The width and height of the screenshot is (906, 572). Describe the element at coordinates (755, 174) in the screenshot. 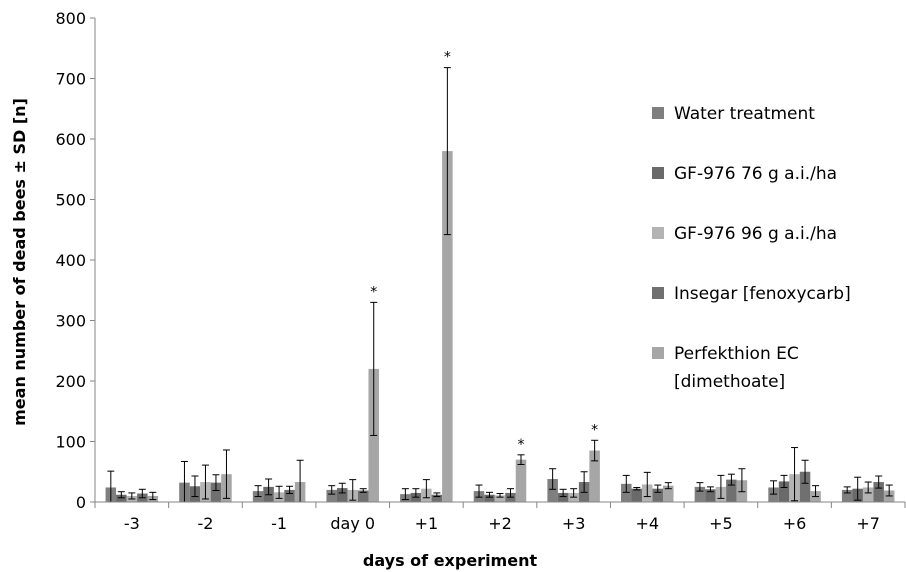

I see `legend-label: GF-976 76 g a.i./ha` at that location.